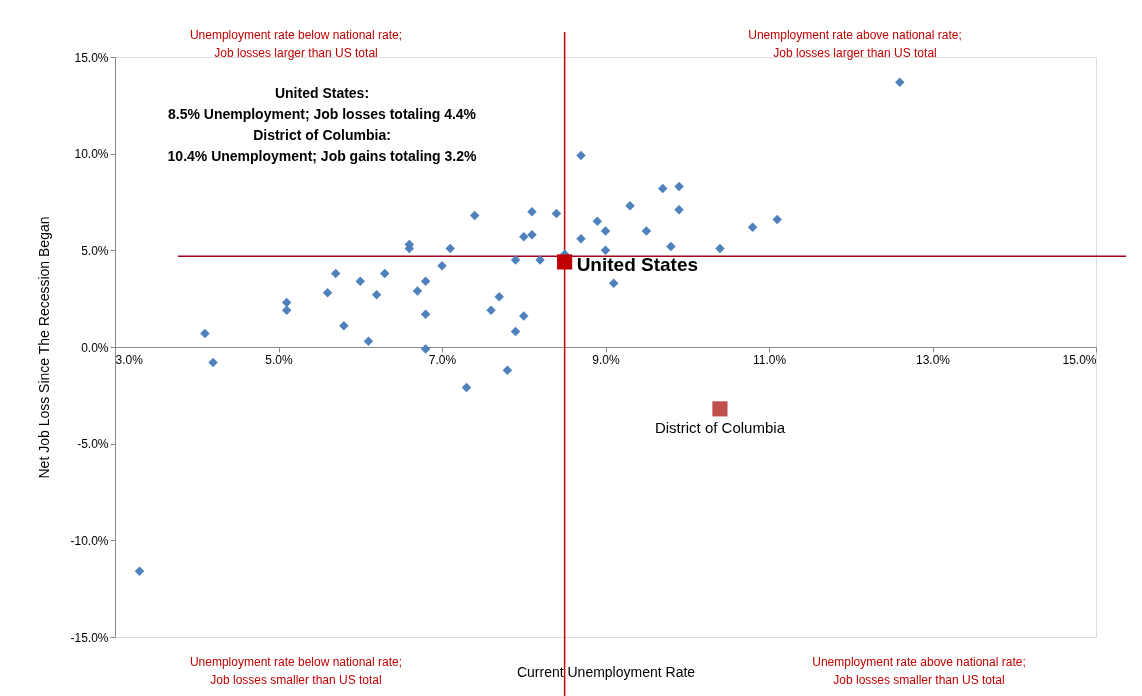 This screenshot has width=1142, height=696. What do you see at coordinates (44, 347) in the screenshot?
I see `y-axis-title: Net Job Loss Since The Recession Began` at bounding box center [44, 347].